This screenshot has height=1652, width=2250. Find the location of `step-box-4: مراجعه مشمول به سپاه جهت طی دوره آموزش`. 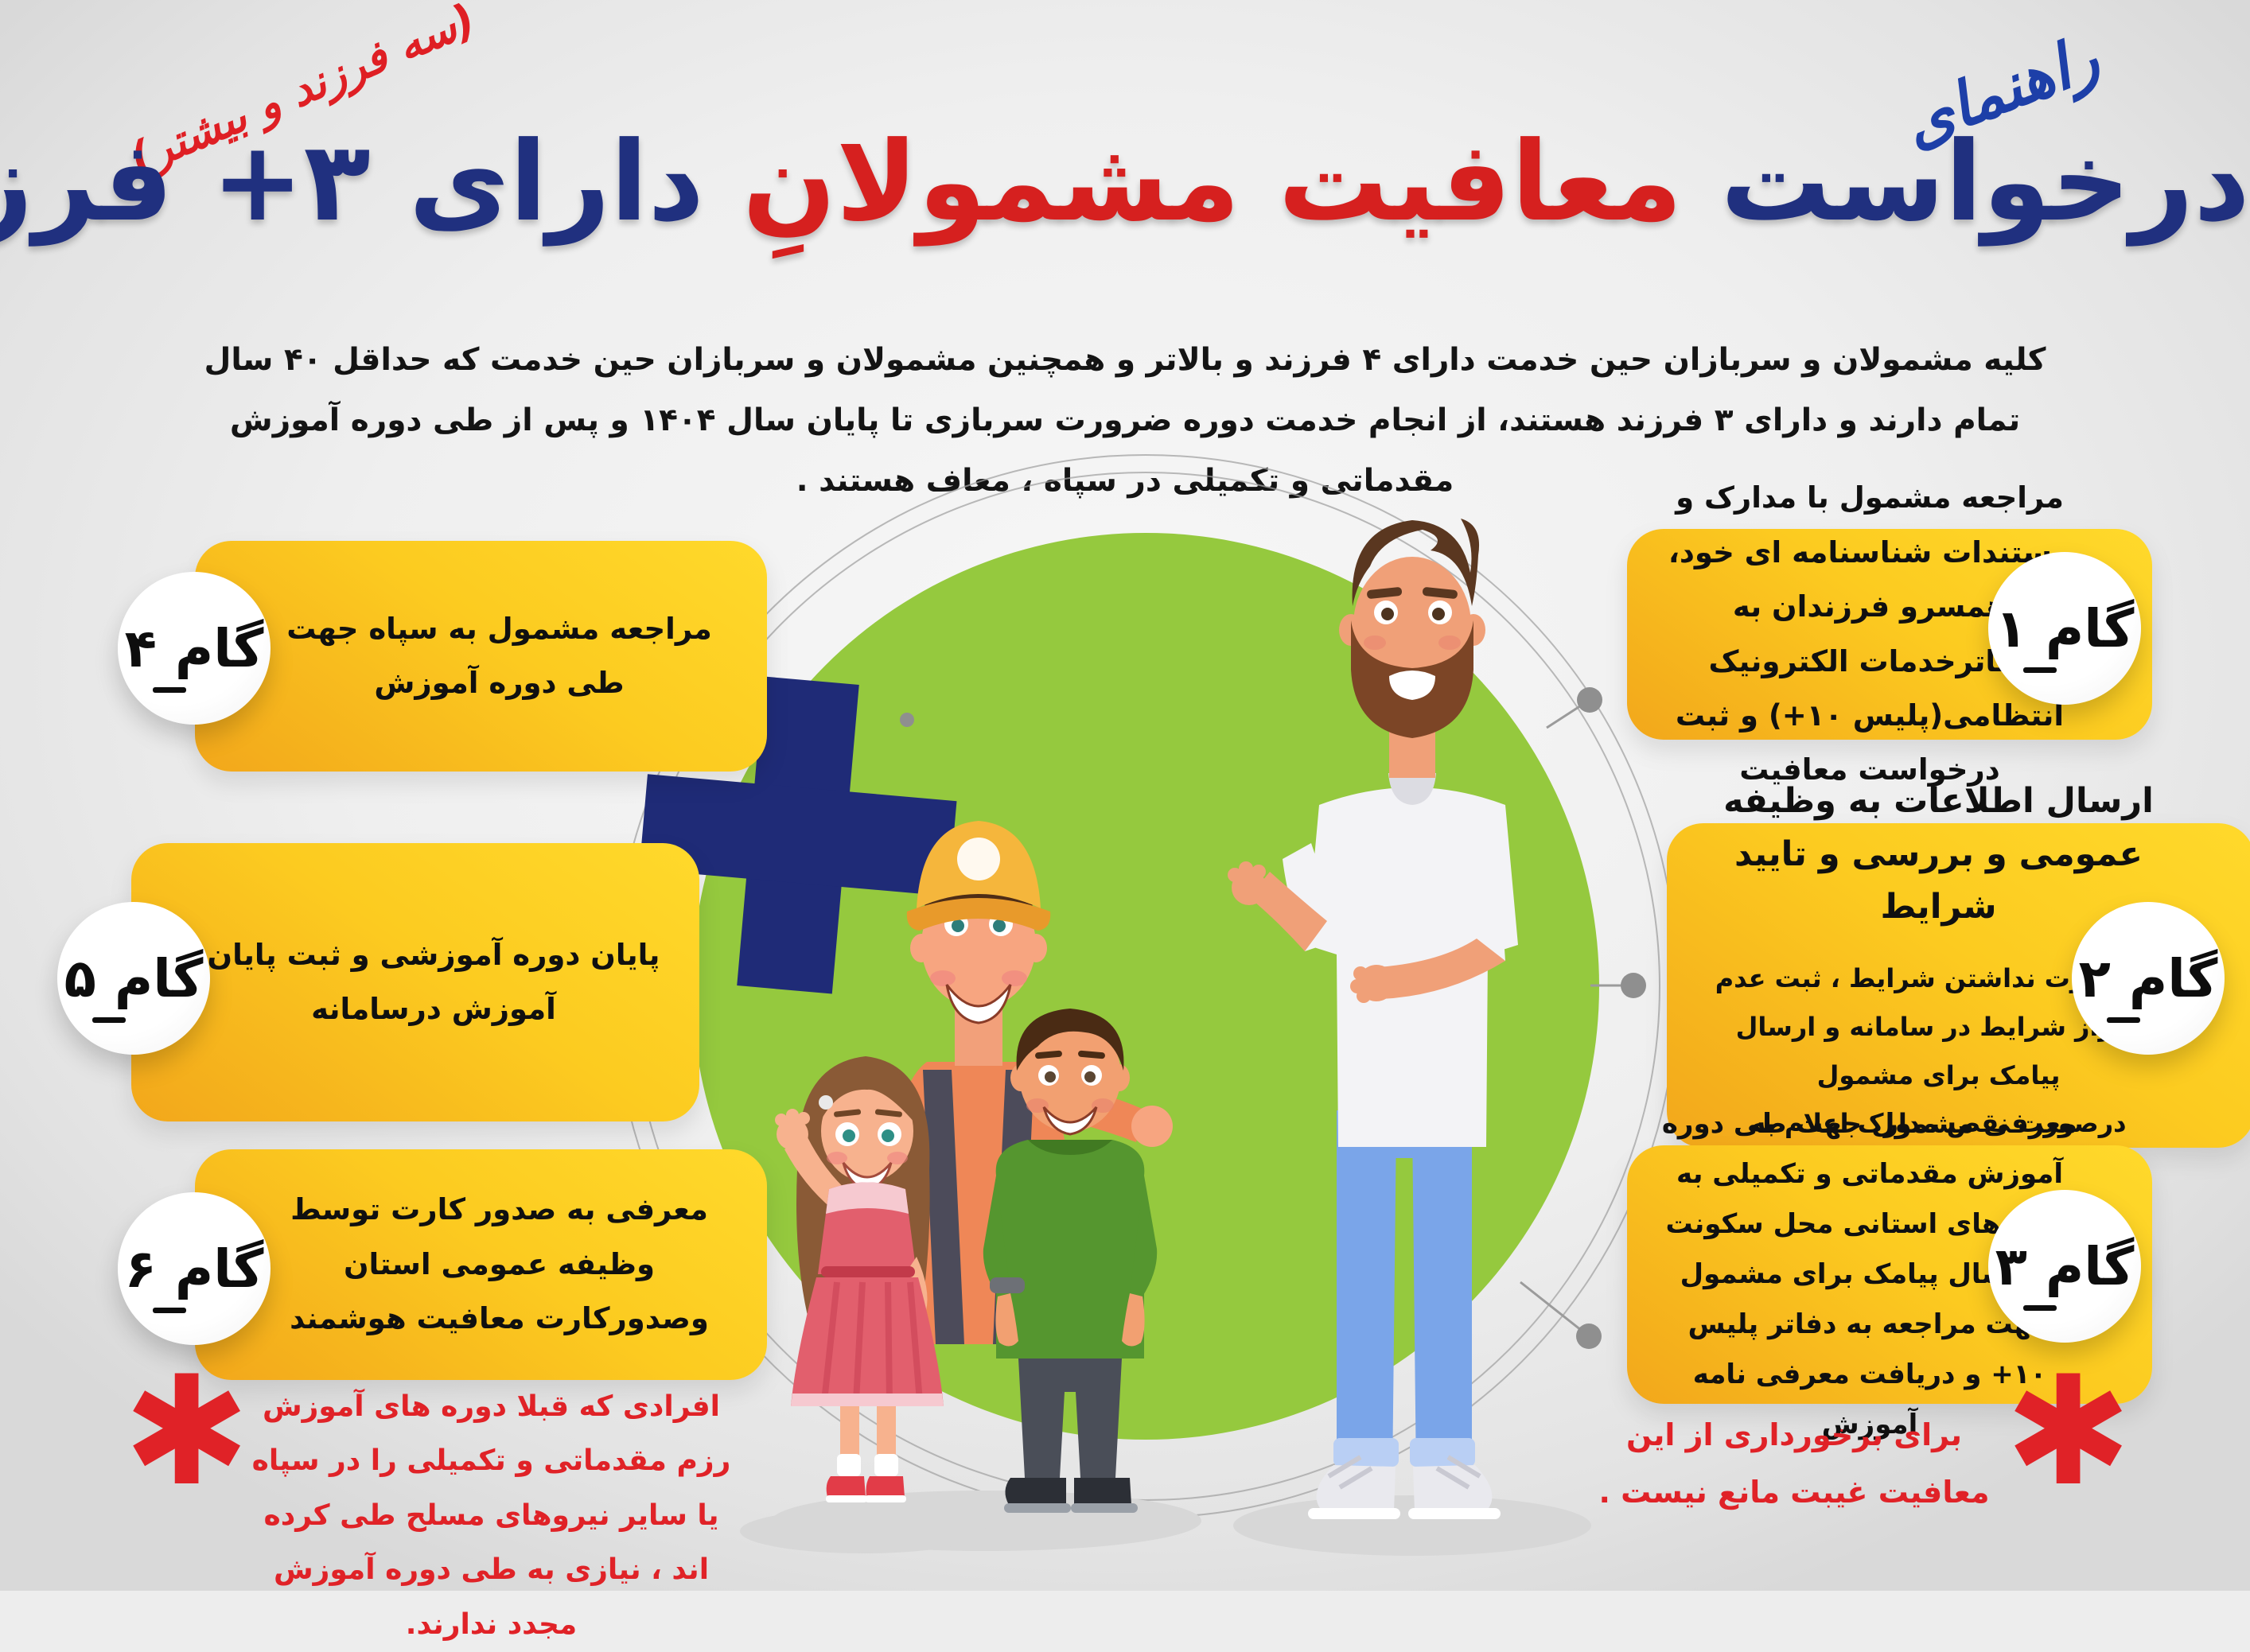

step-box-4: مراجعه مشمول به سپاه جهت طی دوره آموزش is located at coordinates (481, 657).